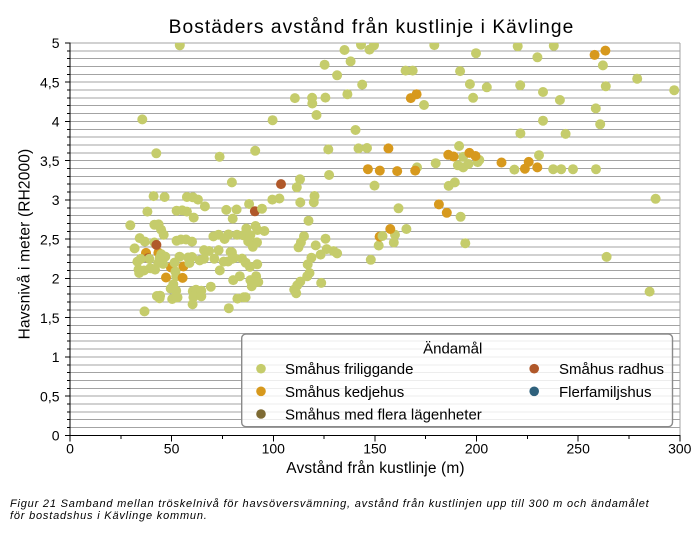 The width and height of the screenshot is (700, 535). I want to click on svg-text: 3, so click(56, 200).